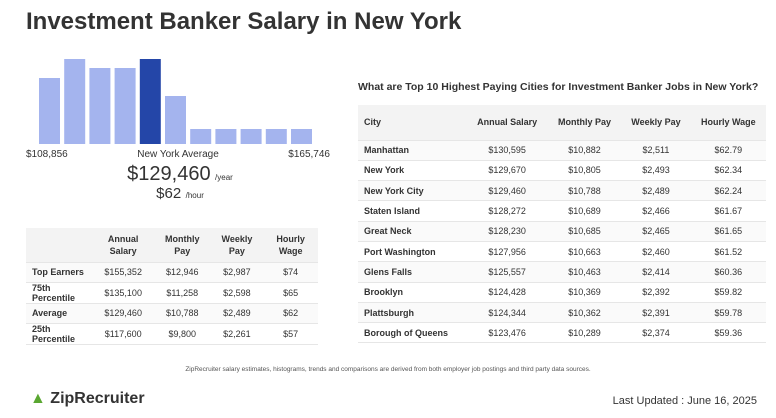 This screenshot has height=418, width=776. What do you see at coordinates (182, 272) in the screenshot?
I see `table-cell: $12,946` at bounding box center [182, 272].